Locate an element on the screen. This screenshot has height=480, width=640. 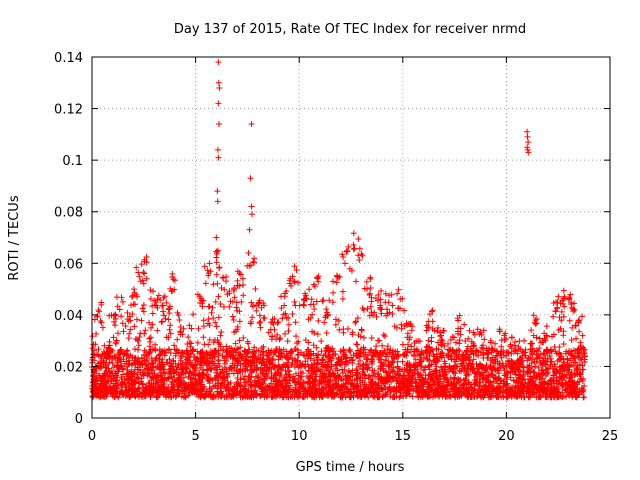
x-tick-label: 20 is located at coordinates (506, 436).